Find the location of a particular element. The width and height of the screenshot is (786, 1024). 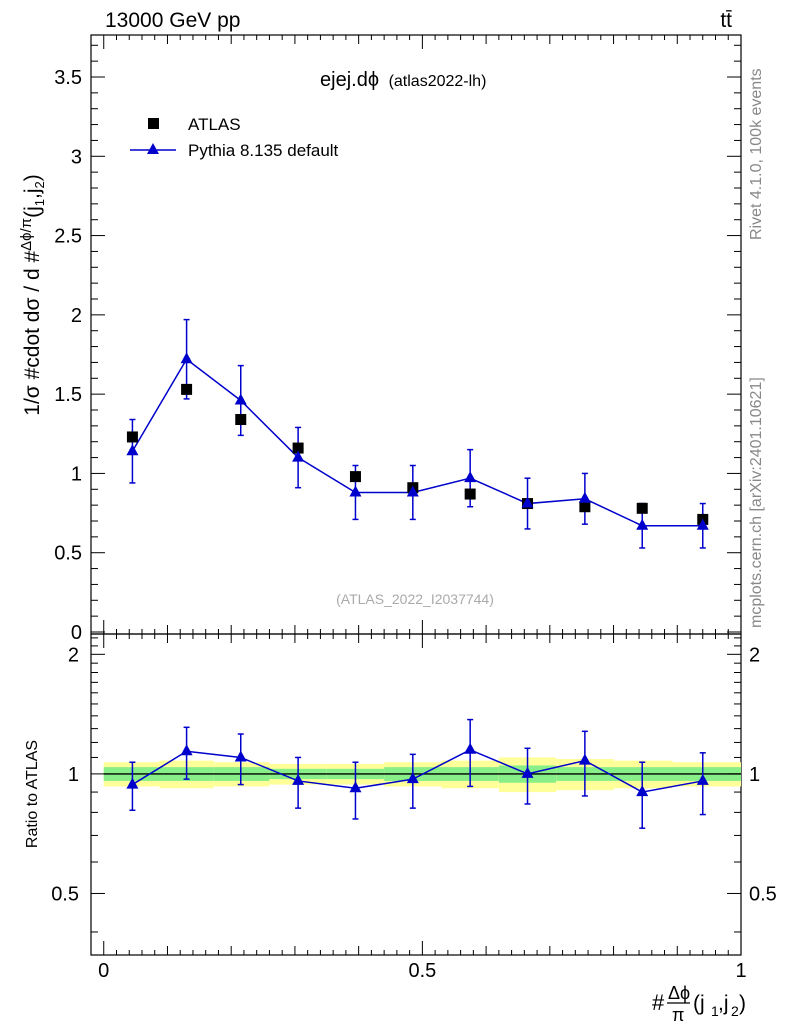

xtick-label: 0 is located at coordinates (103, 971).